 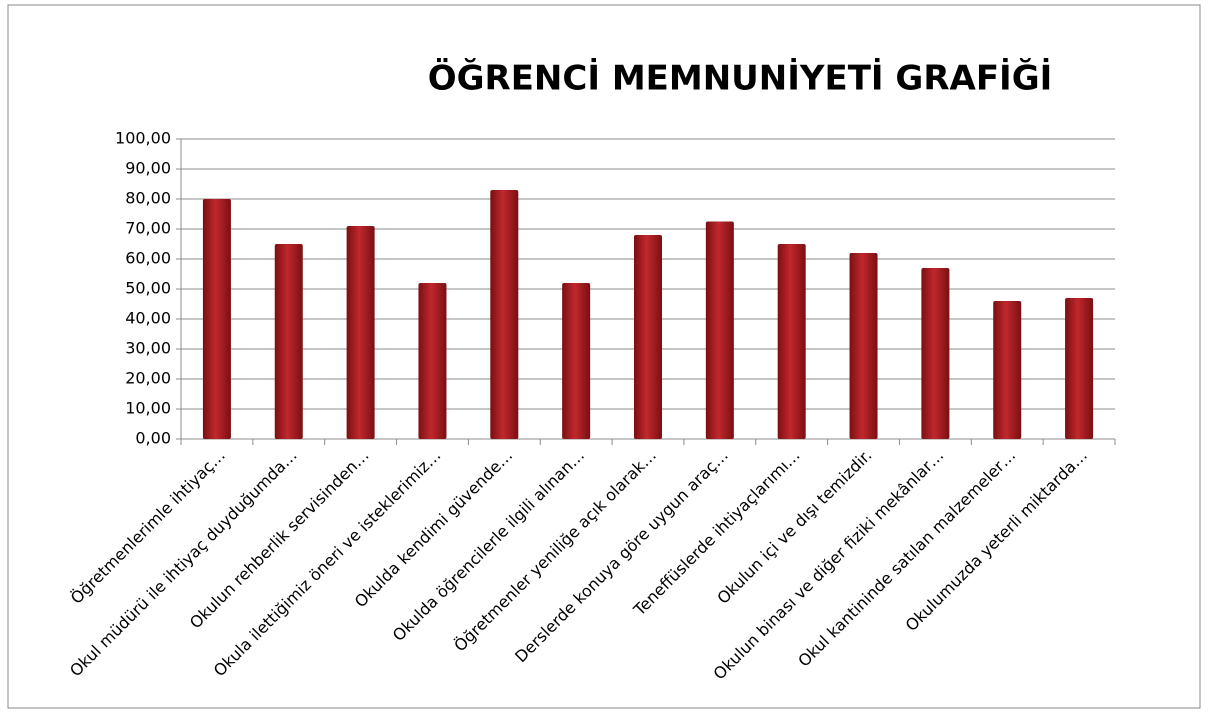 What do you see at coordinates (148, 258) in the screenshot?
I see `y-tick-label: 60,00` at bounding box center [148, 258].